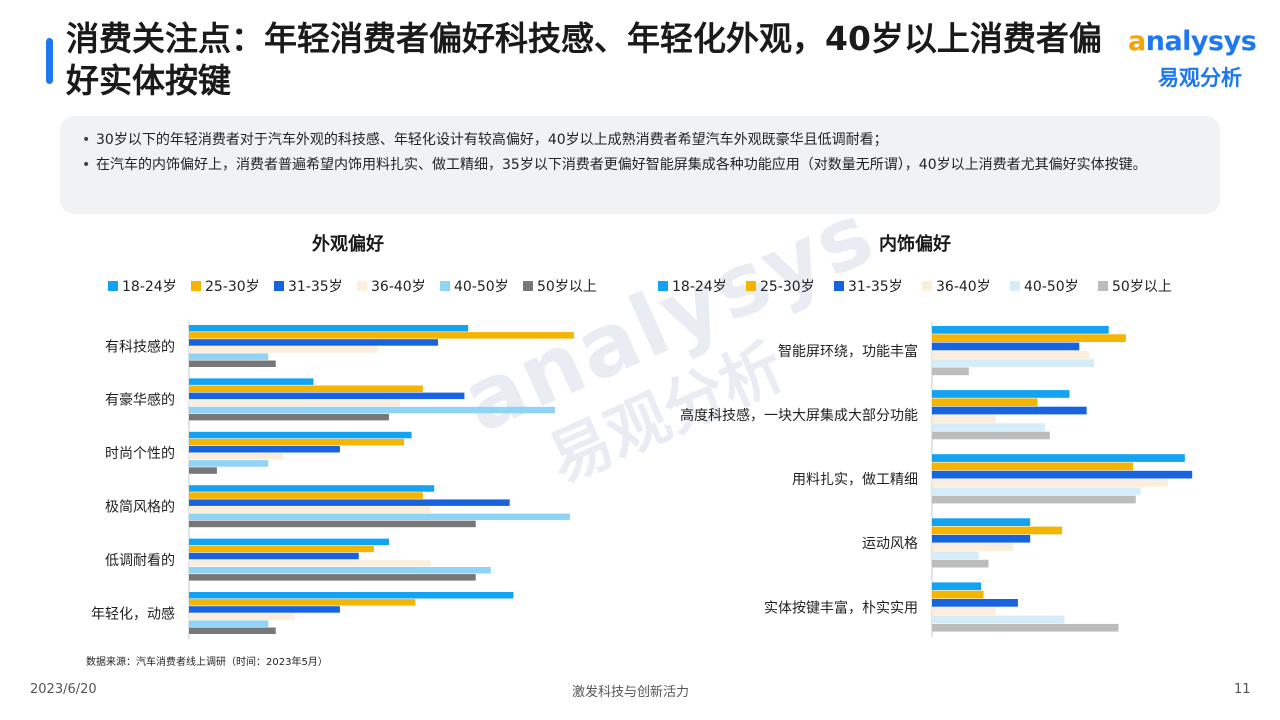 The height and width of the screenshot is (720, 1280). I want to click on bar-低调耐看的-18-24岁, so click(289, 542).